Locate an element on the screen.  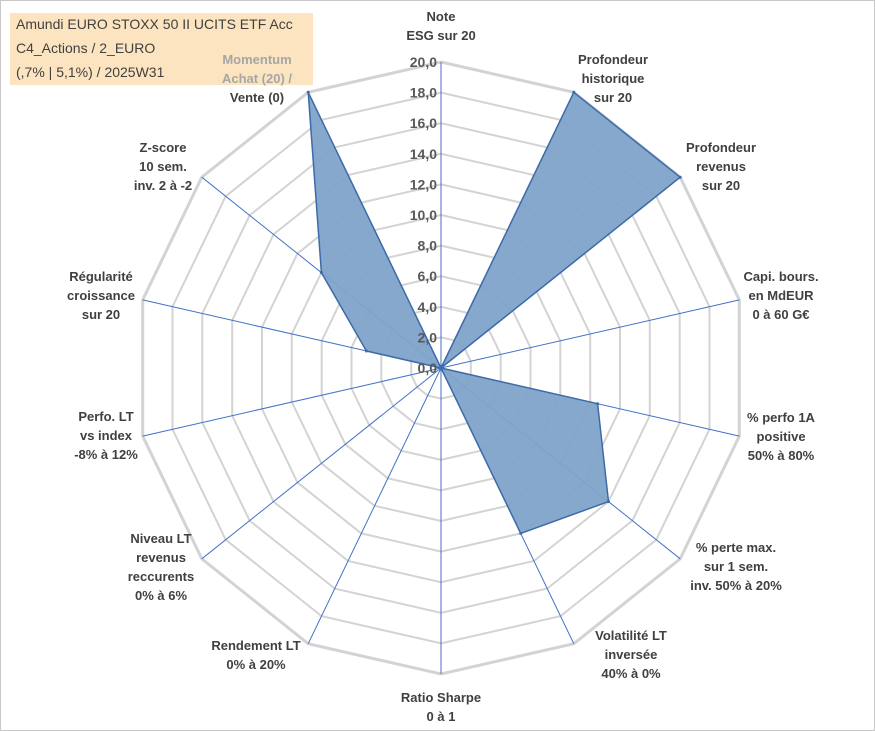
chart-title-line-2: C4_Actions / 2_EURO is located at coordinates (86, 48).